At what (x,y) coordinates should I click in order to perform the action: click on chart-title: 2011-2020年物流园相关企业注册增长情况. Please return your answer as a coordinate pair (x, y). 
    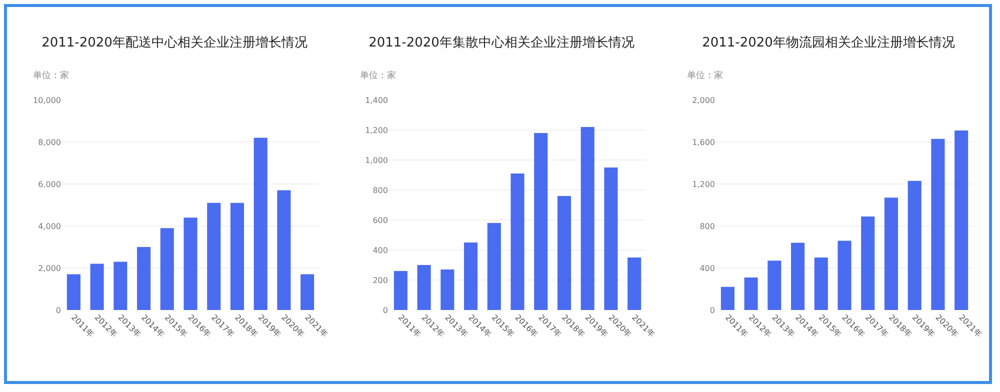
    Looking at the image, I should click on (828, 42).